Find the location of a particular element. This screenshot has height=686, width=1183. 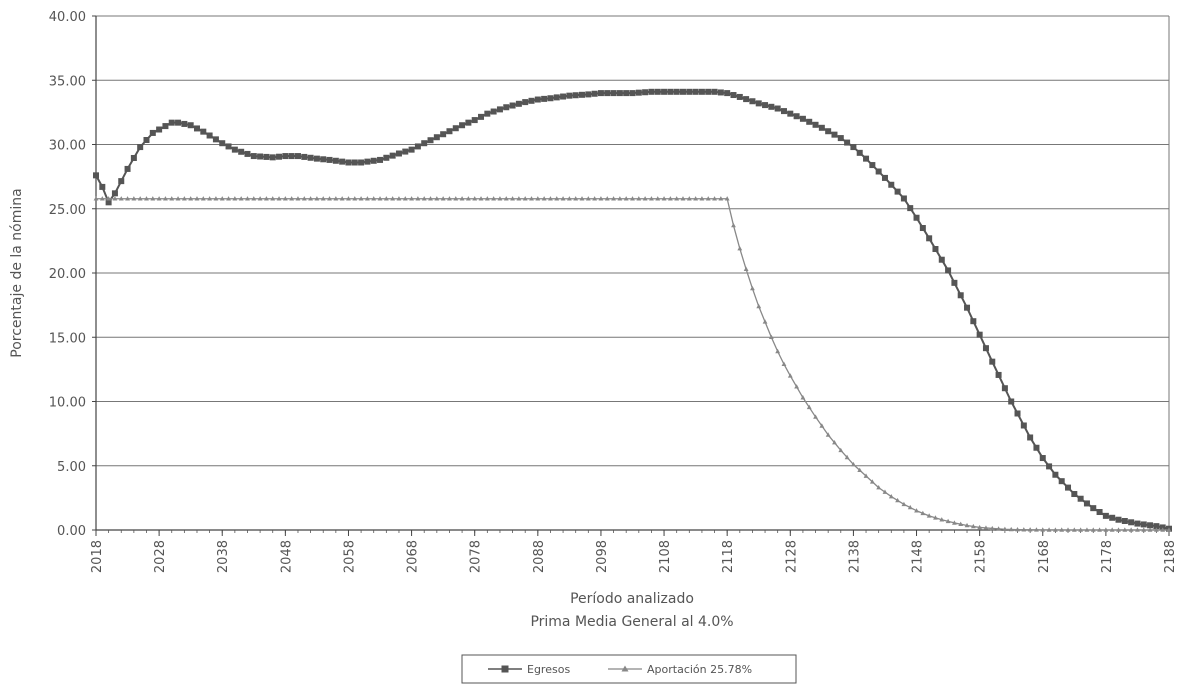

legend-marker-triangle-icon is located at coordinates (625, 668).